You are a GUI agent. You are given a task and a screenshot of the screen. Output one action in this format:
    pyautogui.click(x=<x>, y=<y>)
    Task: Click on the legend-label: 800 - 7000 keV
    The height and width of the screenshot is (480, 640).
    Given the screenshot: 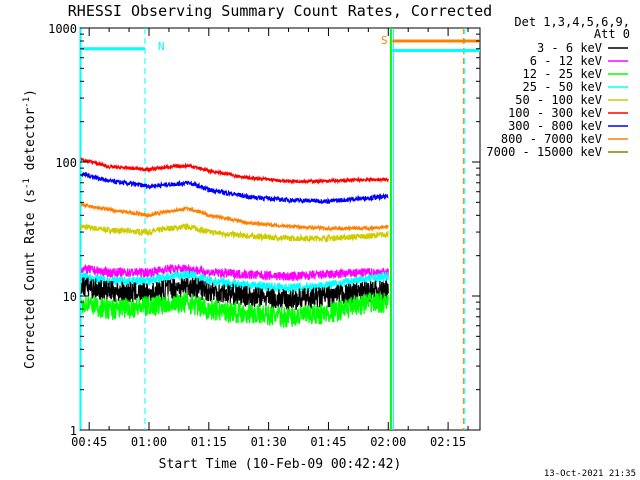 What is the action you would take?
    pyautogui.click(x=551, y=139)
    